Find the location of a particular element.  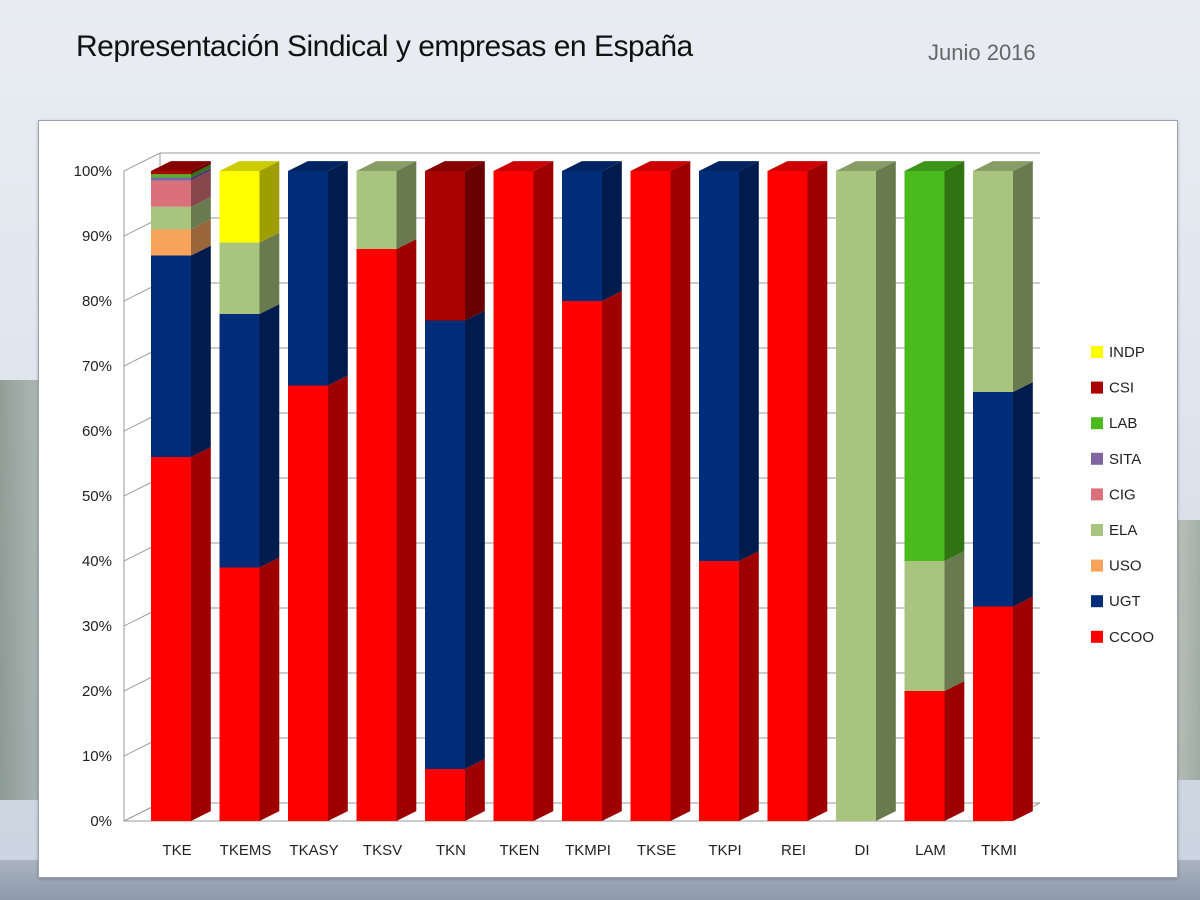

legend-label: LAB is located at coordinates (1123, 423).